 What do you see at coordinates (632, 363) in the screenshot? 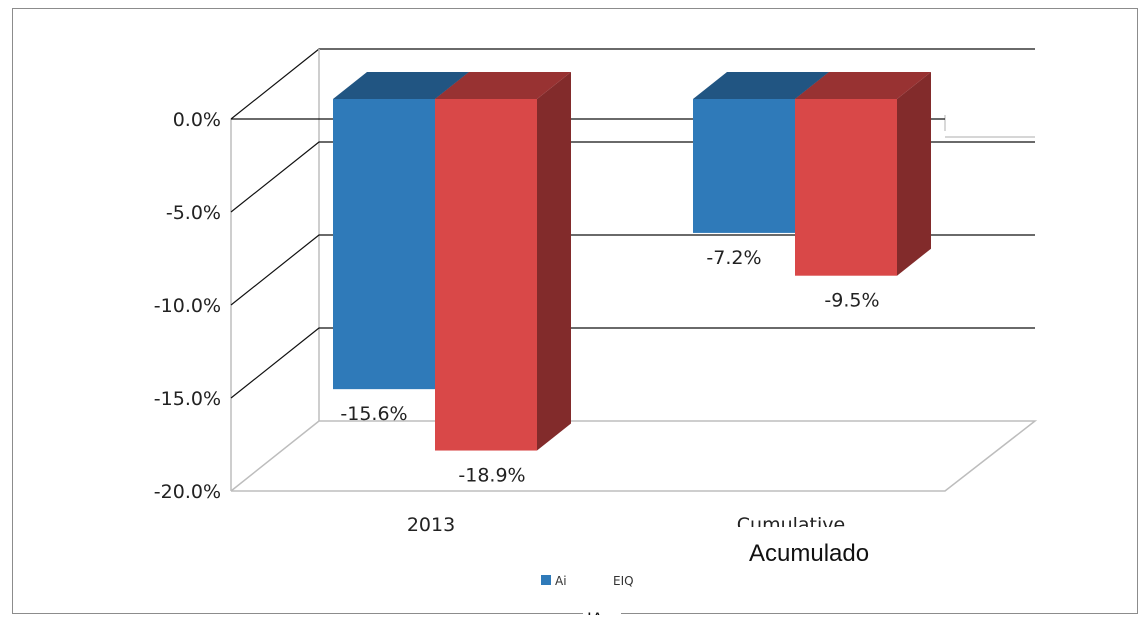
I see `gridline` at bounding box center [632, 363].